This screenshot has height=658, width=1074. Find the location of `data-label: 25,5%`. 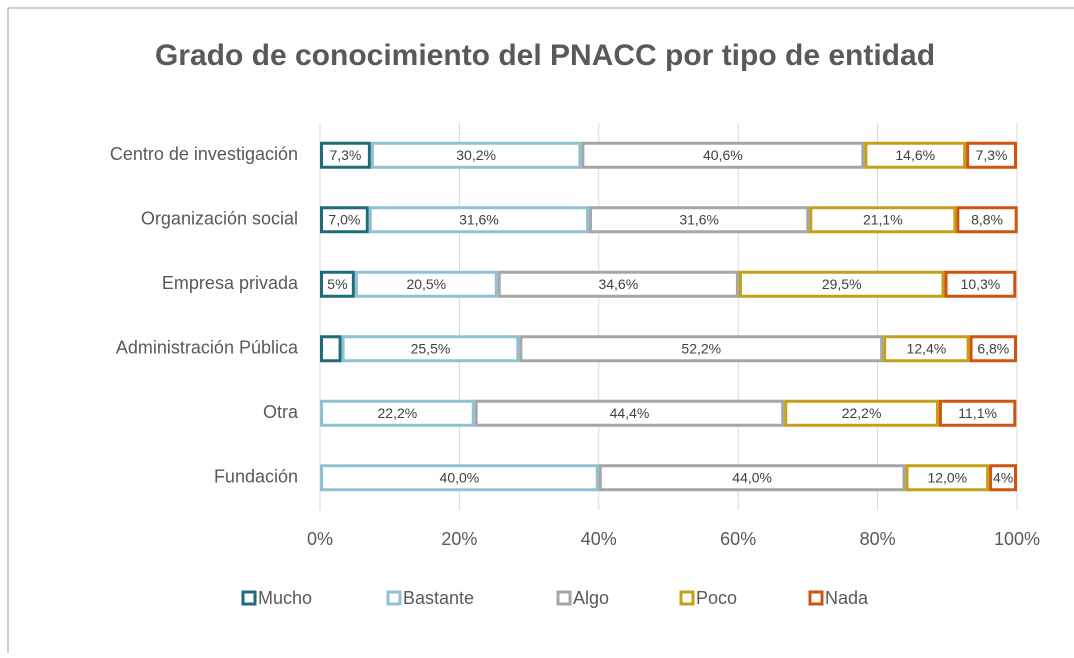

data-label: 25,5% is located at coordinates (431, 348).